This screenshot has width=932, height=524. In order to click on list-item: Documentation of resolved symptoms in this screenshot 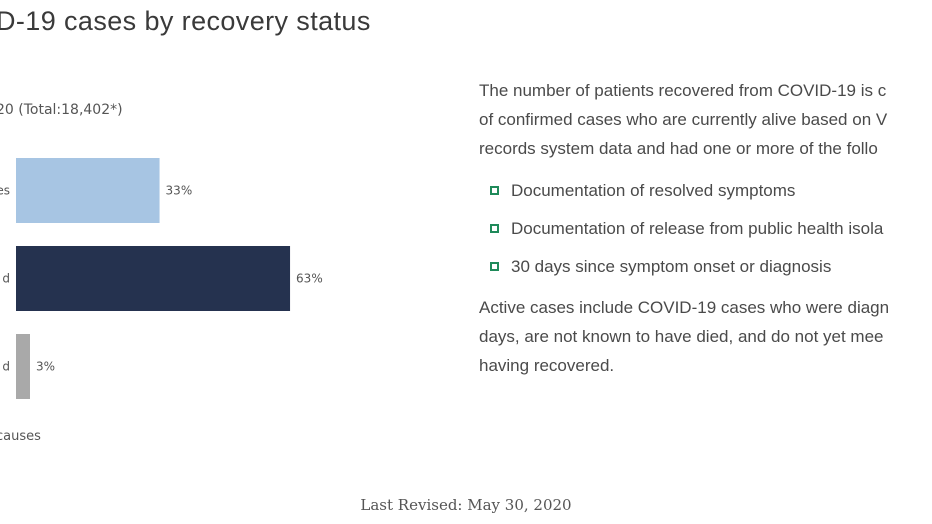, I will do `click(705, 191)`.